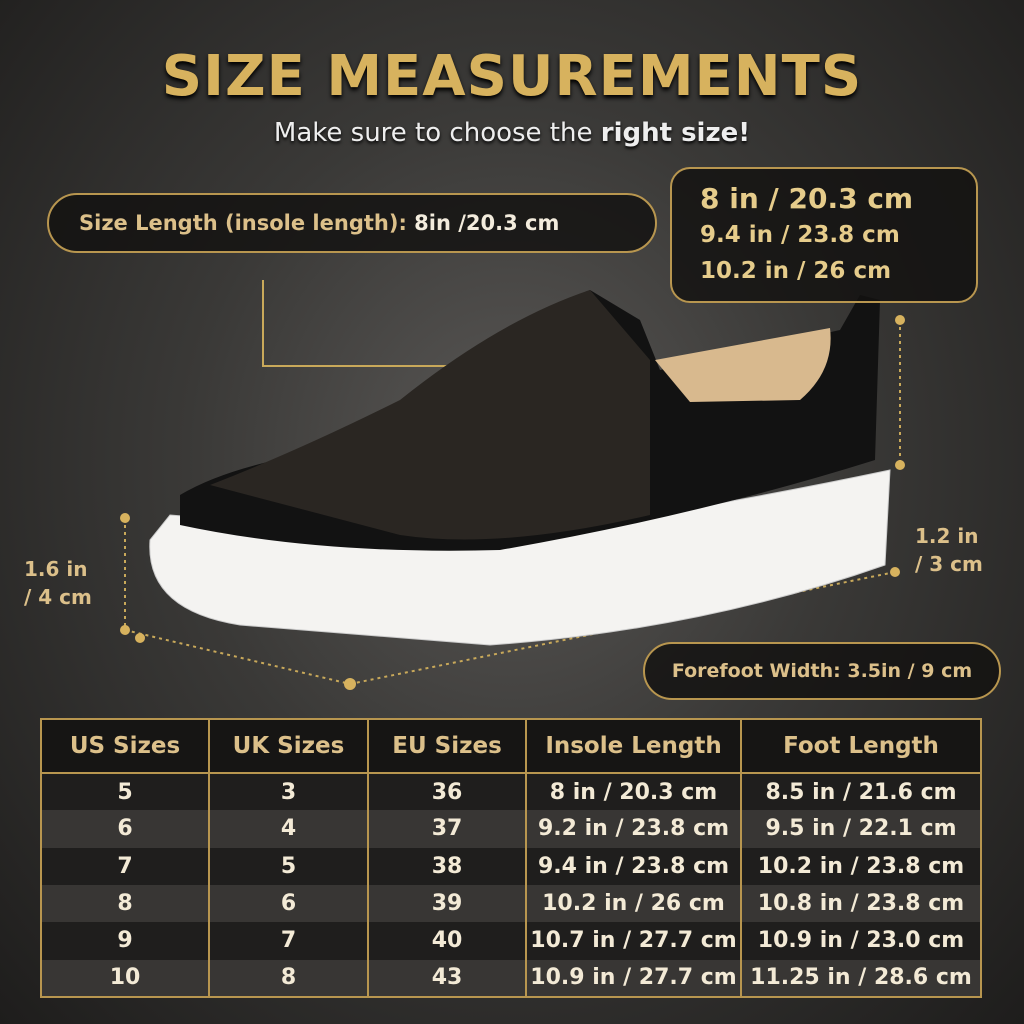  What do you see at coordinates (243, 223) in the screenshot?
I see `size-length-label: Size Length (insole length):` at bounding box center [243, 223].